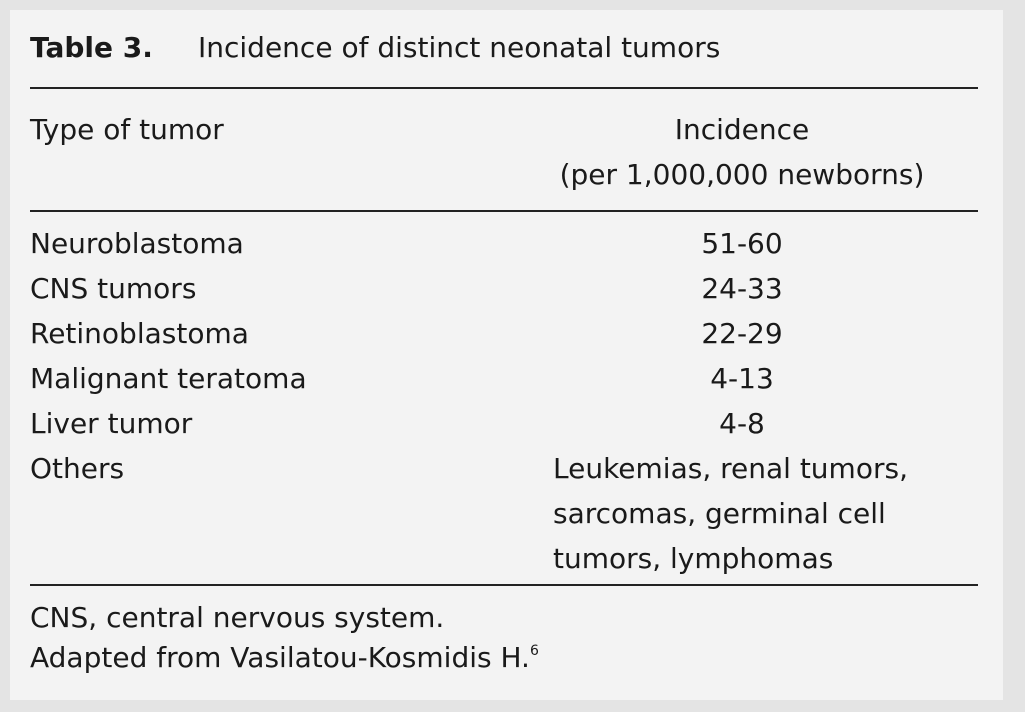  What do you see at coordinates (742, 243) in the screenshot?
I see `row-incidence: 51-60` at bounding box center [742, 243].